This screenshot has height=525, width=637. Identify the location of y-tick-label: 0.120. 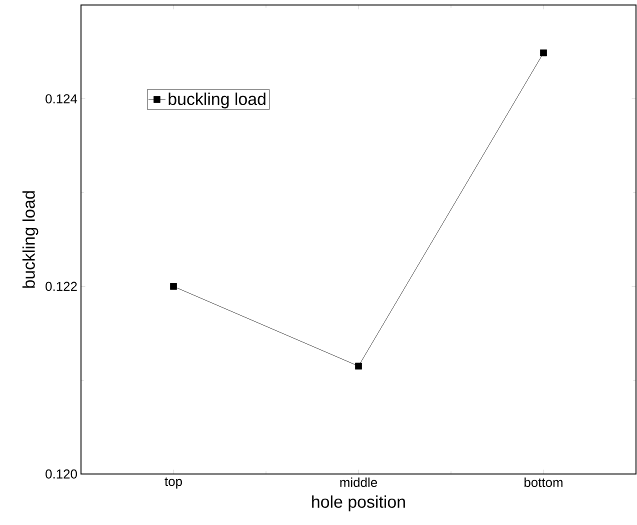
(61, 474).